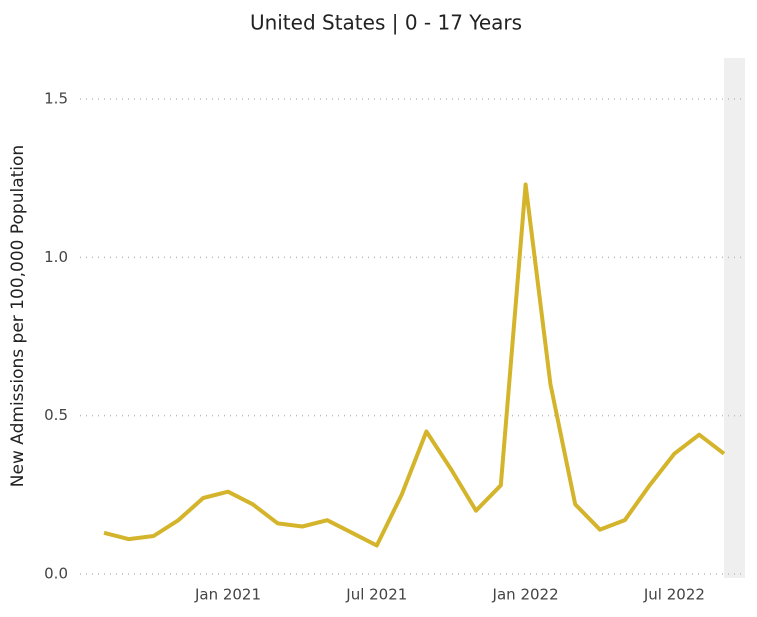 Image resolution: width=757 pixels, height=617 pixels. Describe the element at coordinates (386, 23) in the screenshot. I see `chart-title: United States | 0 - 17 Years` at that location.